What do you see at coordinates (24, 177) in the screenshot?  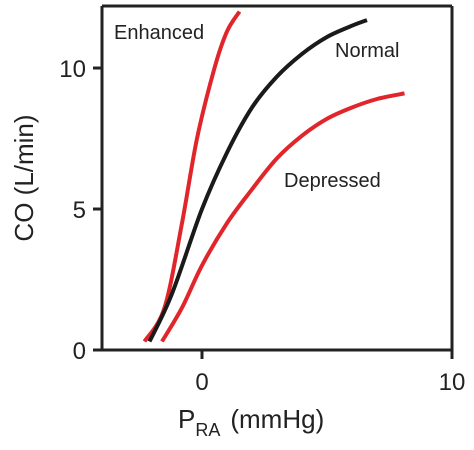 I see `y-axis-label: CO (L/min)` at bounding box center [24, 177].